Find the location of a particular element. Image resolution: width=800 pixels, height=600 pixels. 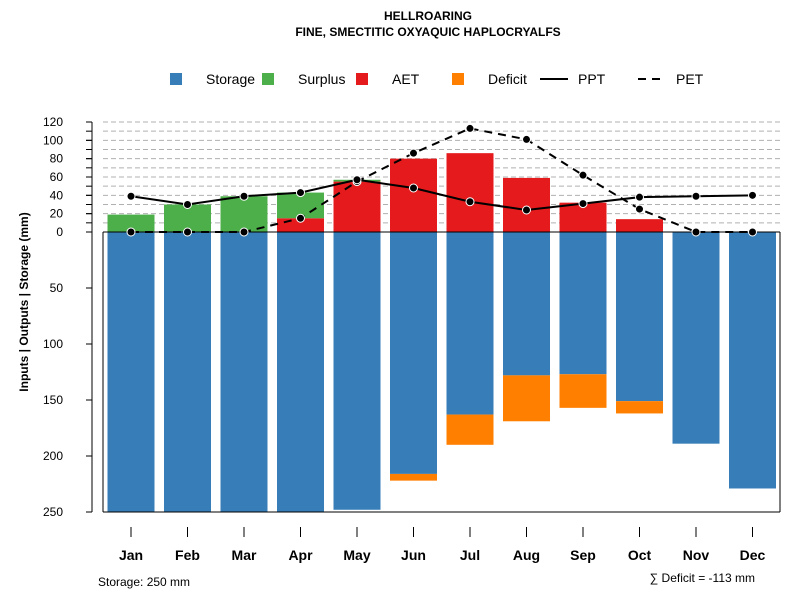

ppt-line is located at coordinates (441, 195).